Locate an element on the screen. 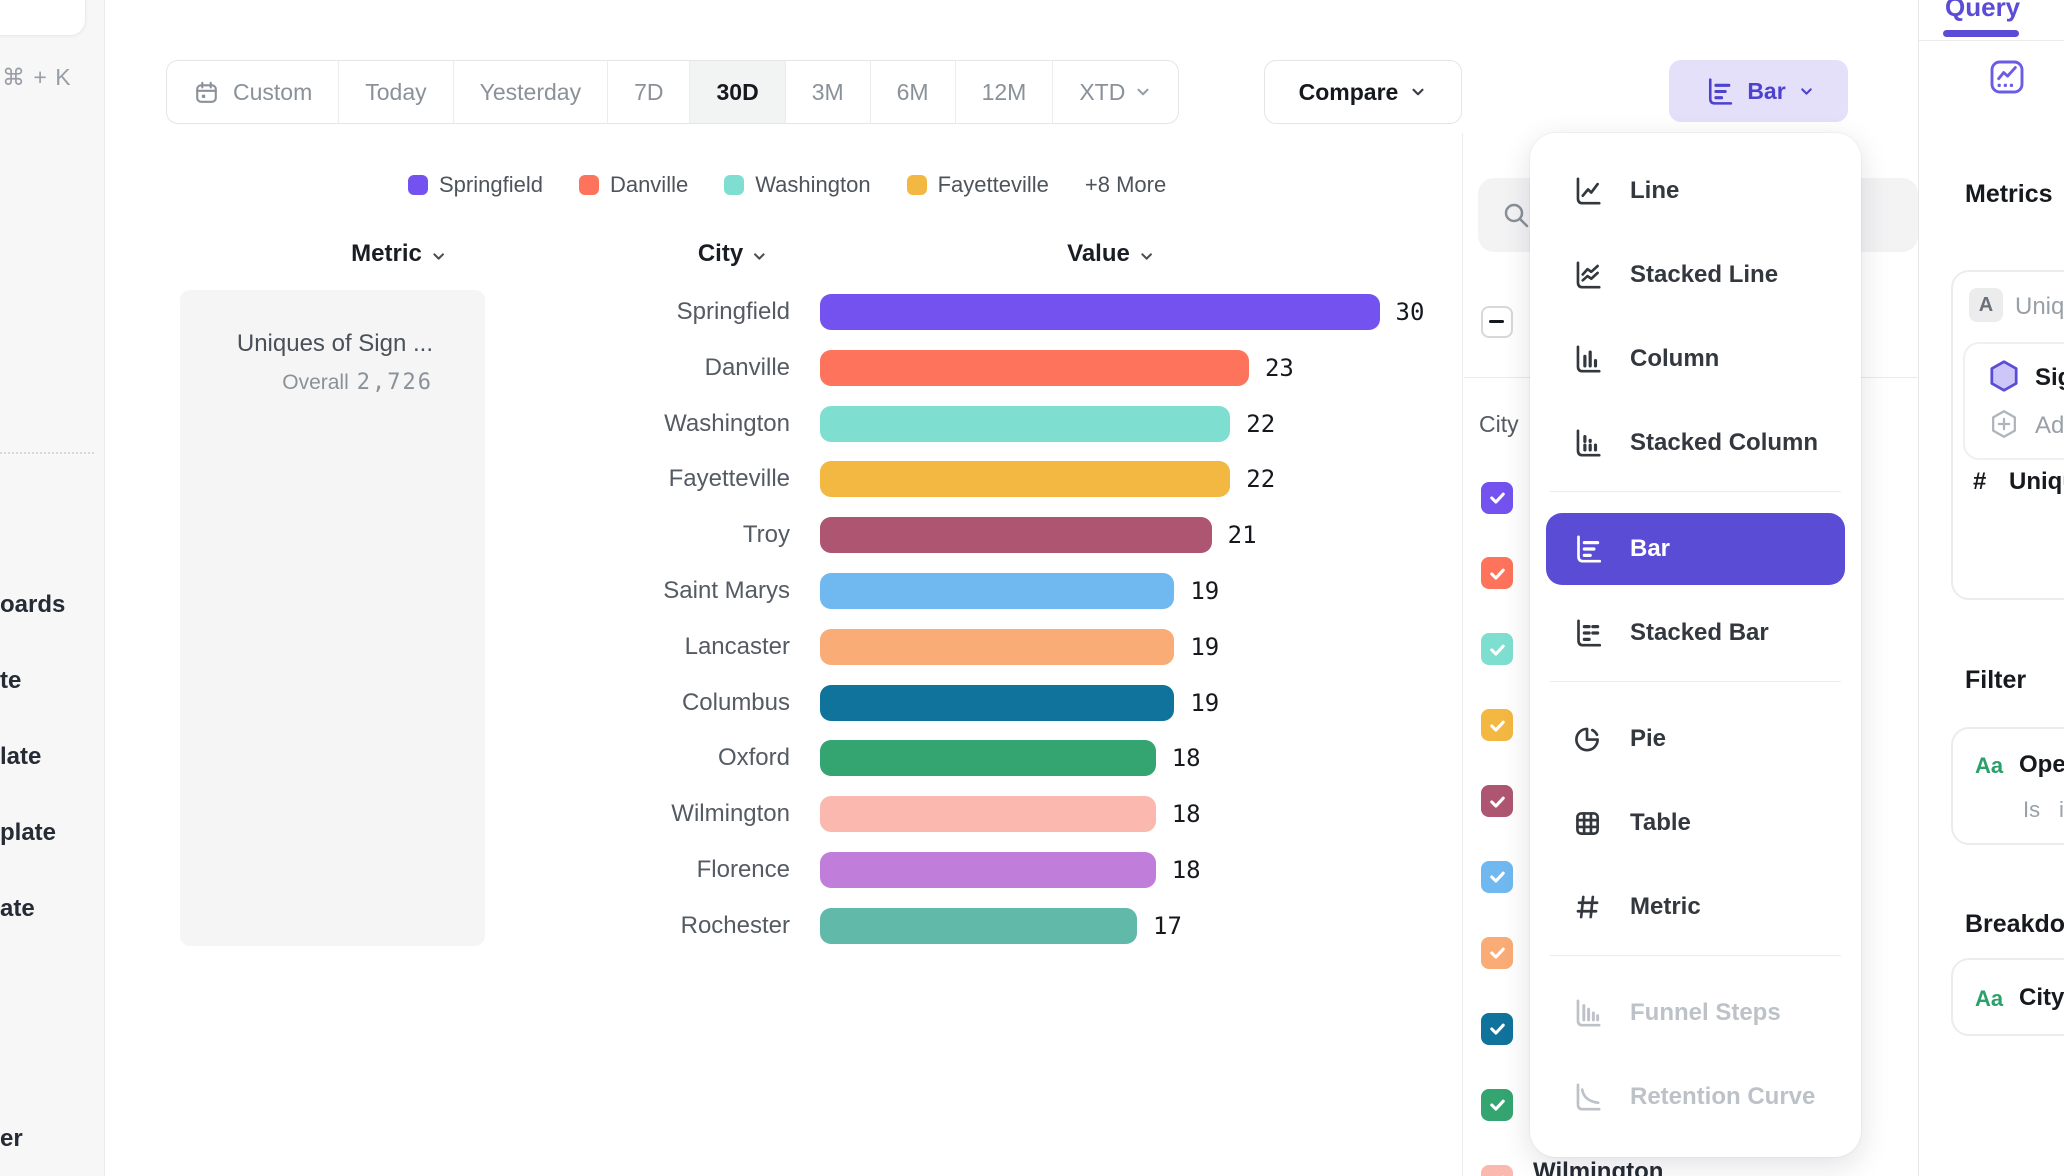  bar-row: Oxford 18 is located at coordinates (962, 758).